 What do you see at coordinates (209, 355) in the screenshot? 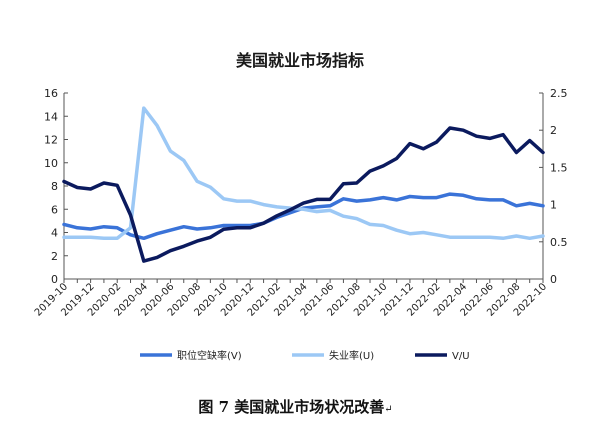
I see `legend-label-1: 职位空缺率(V)` at bounding box center [209, 355].